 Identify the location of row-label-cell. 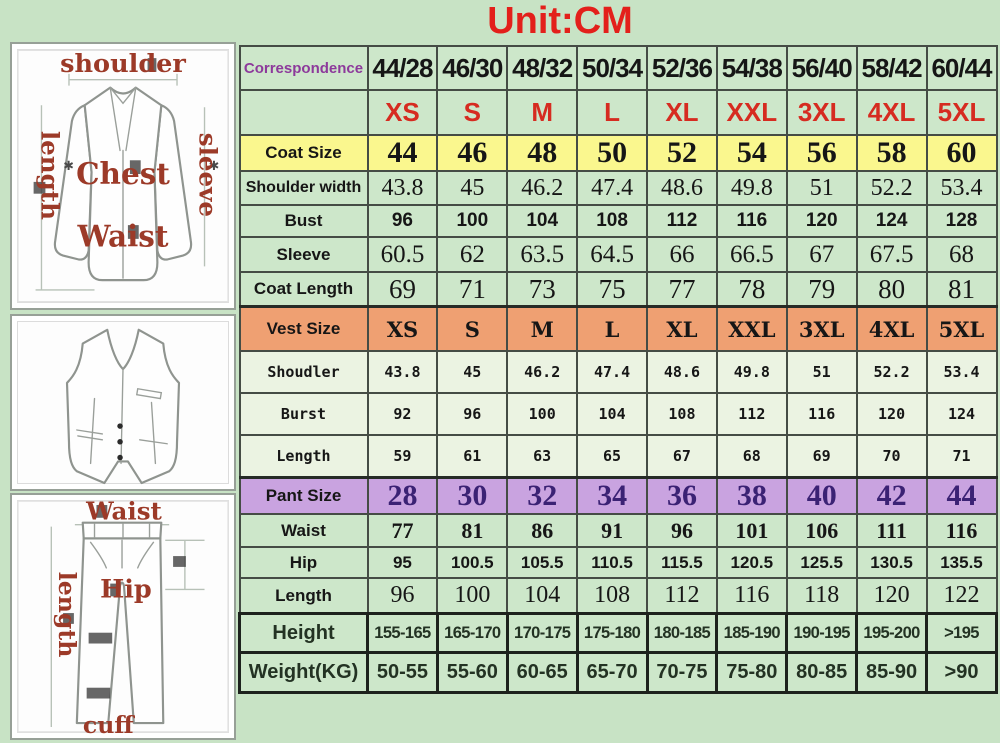
(303, 112).